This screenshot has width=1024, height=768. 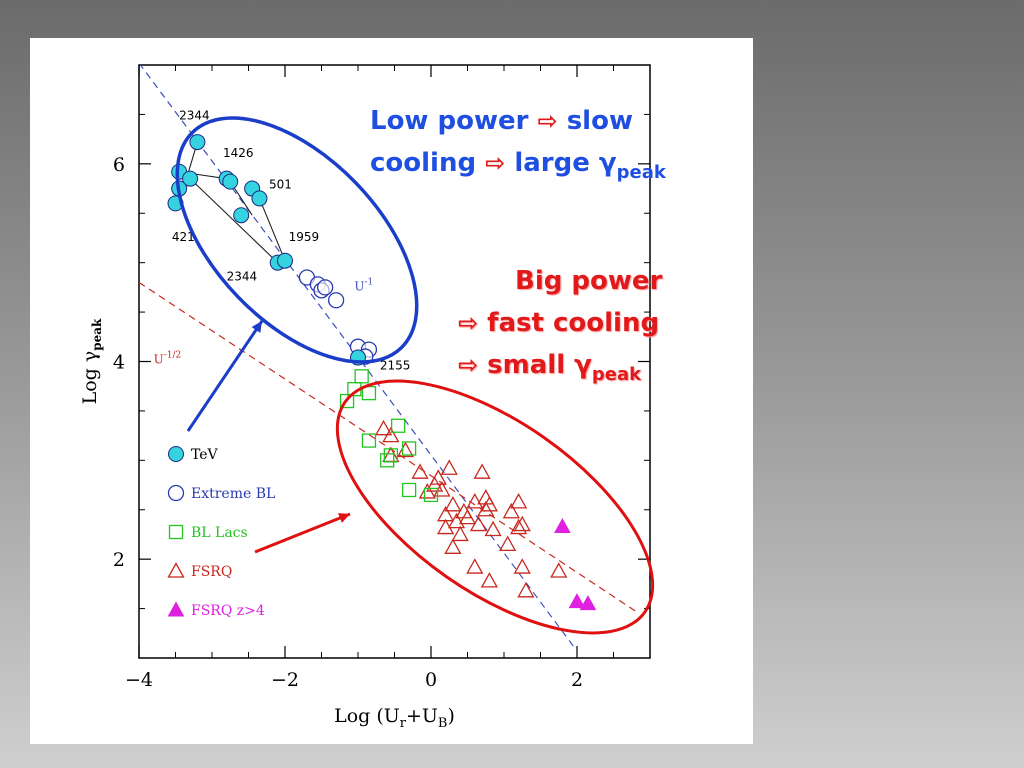 What do you see at coordinates (363, 285) in the screenshot?
I see `u-minus-1-label: U-1` at bounding box center [363, 285].